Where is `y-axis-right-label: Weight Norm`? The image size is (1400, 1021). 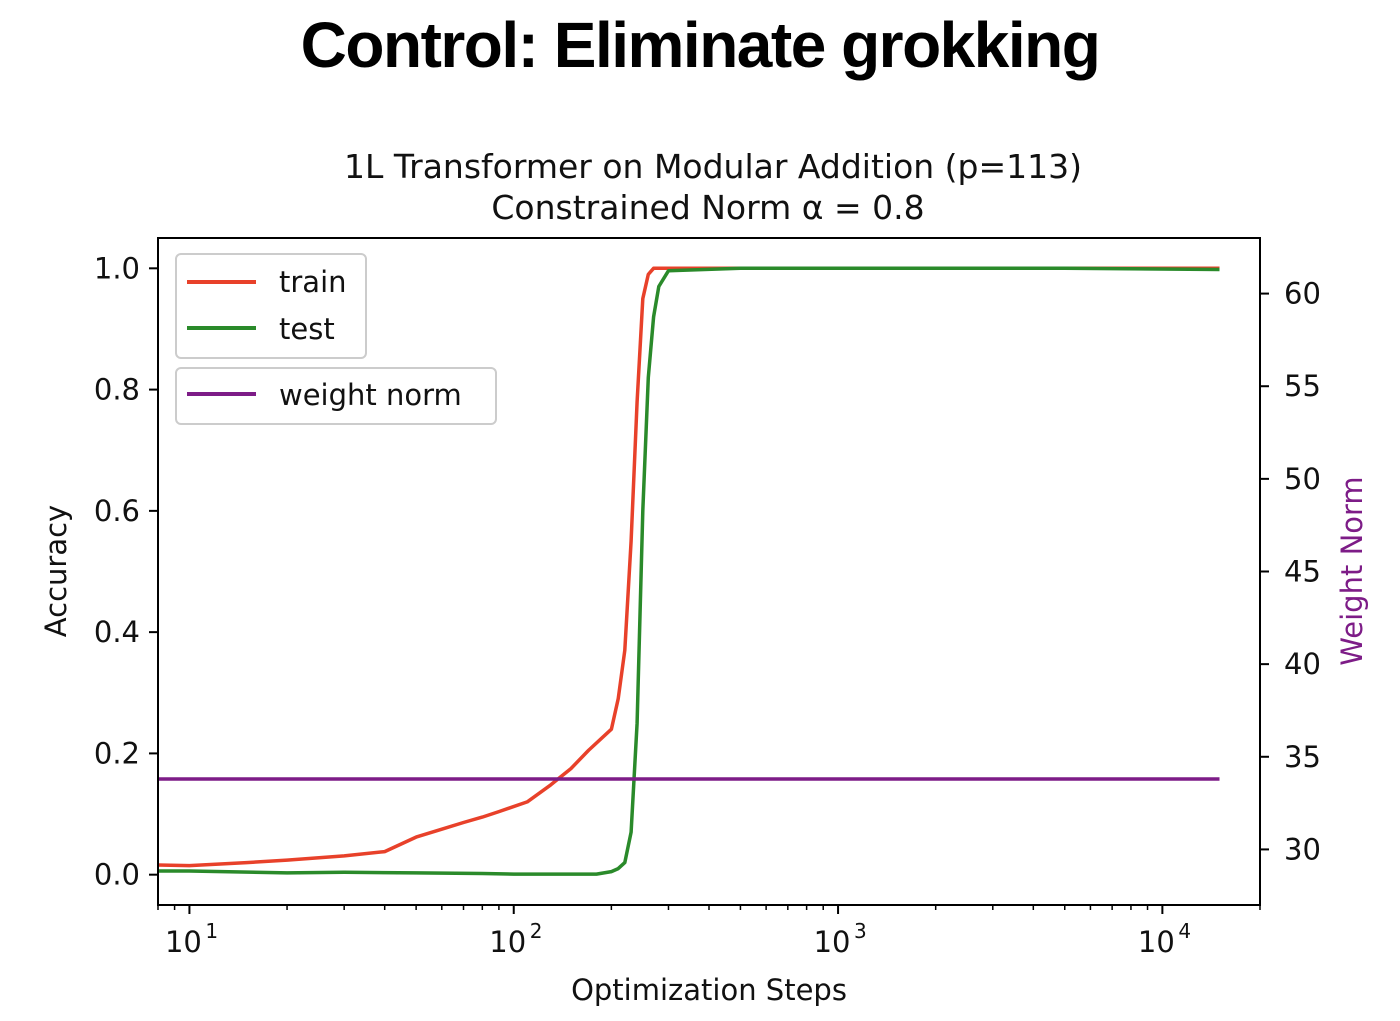 y-axis-right-label: Weight Norm is located at coordinates (1352, 570).